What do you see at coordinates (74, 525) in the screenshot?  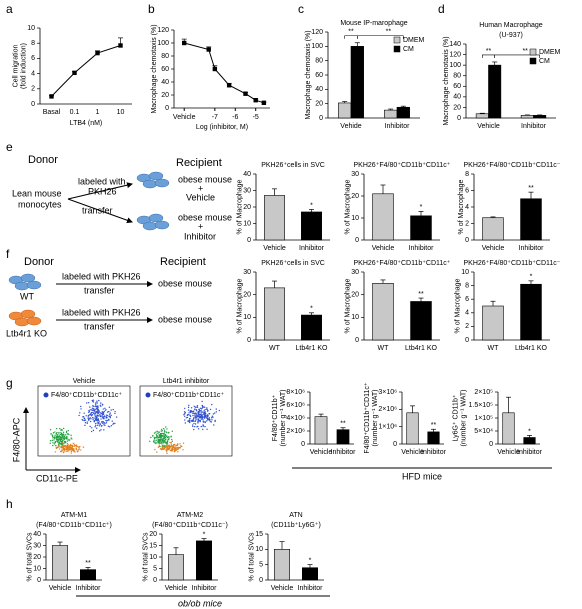 I see `chart-subtitle: (F4/80⁺CD11b⁺CD11c⁺)` at bounding box center [74, 525].